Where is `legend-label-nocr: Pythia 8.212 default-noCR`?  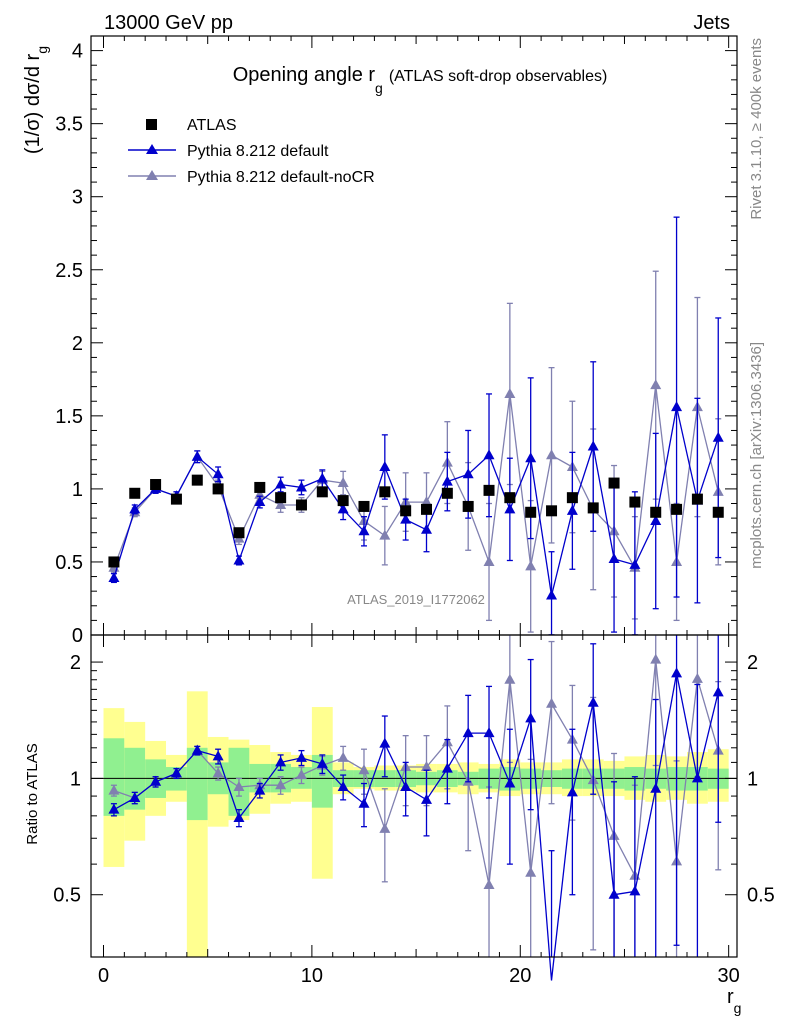
legend-label-nocr: Pythia 8.212 default-noCR is located at coordinates (281, 177).